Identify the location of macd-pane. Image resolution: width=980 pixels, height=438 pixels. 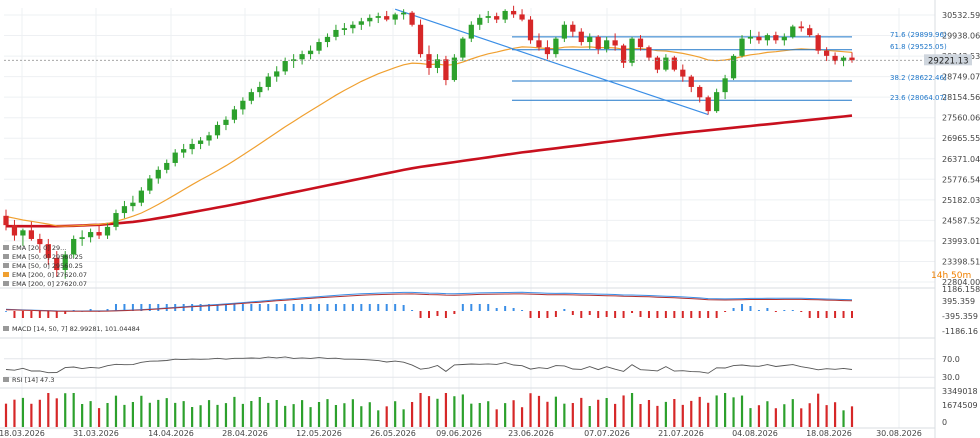
(429, 304).